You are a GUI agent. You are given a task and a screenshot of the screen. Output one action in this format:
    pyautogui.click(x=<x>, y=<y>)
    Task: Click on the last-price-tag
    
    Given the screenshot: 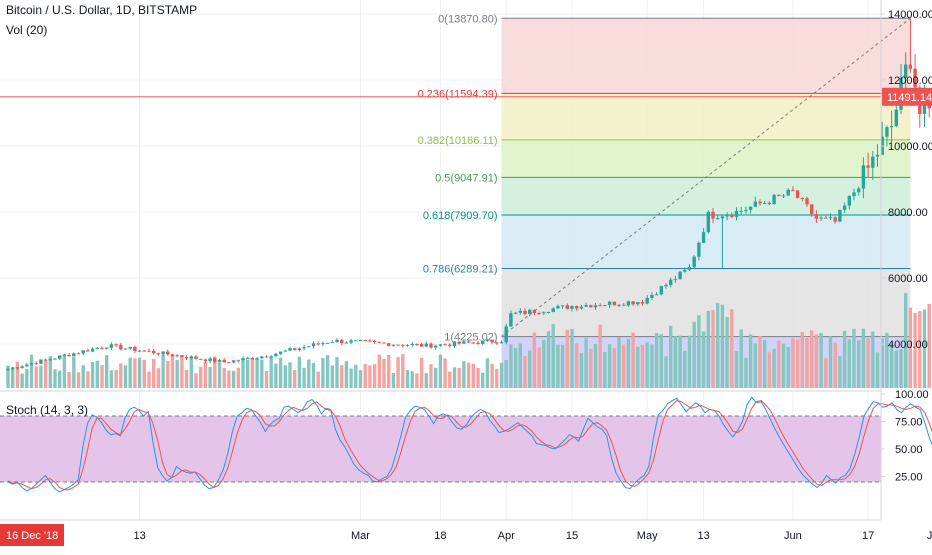 What is the action you would take?
    pyautogui.click(x=907, y=96)
    